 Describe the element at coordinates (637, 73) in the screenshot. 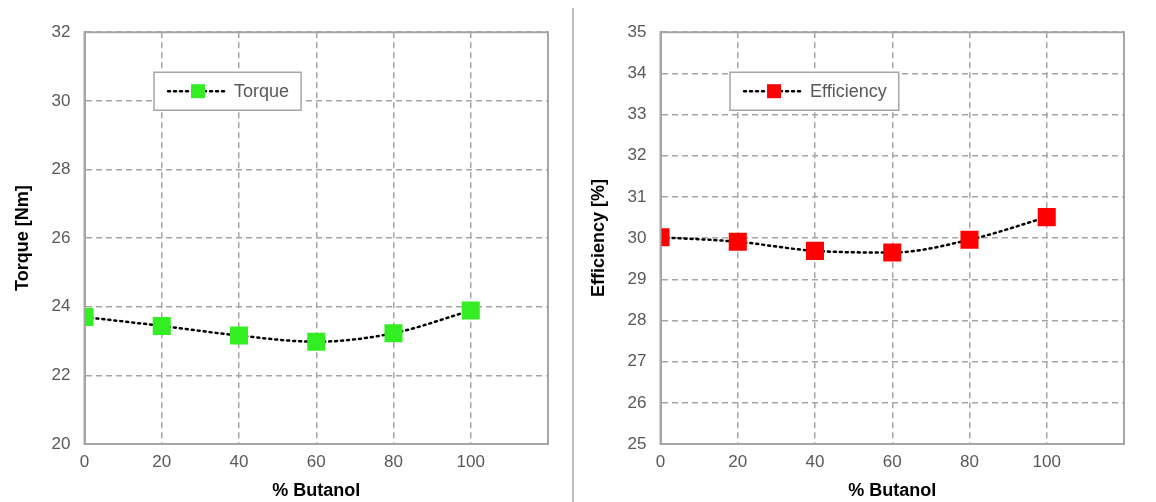

I see `y-tick-label: 34` at that location.